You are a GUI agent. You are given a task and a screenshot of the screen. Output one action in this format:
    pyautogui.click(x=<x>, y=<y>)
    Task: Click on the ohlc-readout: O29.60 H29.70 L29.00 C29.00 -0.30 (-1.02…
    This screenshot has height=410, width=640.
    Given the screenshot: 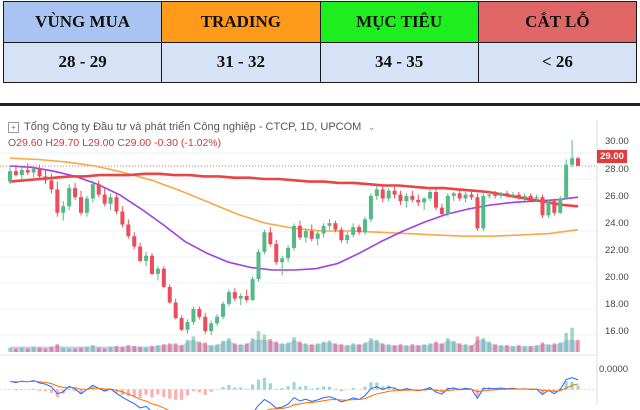 What is the action you would take?
    pyautogui.click(x=115, y=143)
    